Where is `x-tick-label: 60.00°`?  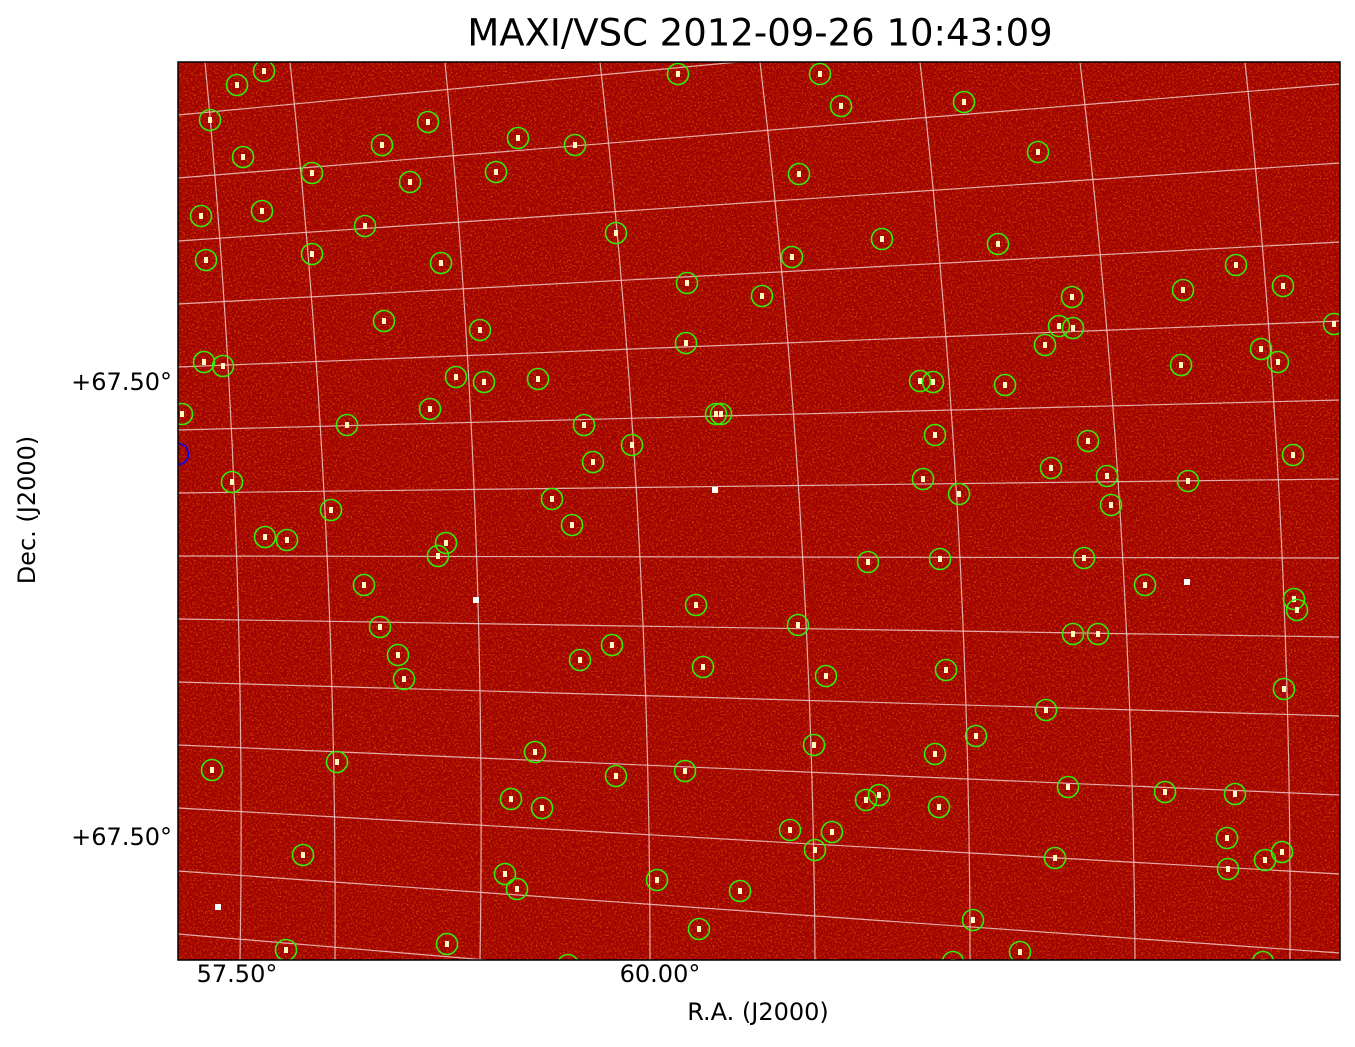
x-tick-label: 60.00° is located at coordinates (660, 974).